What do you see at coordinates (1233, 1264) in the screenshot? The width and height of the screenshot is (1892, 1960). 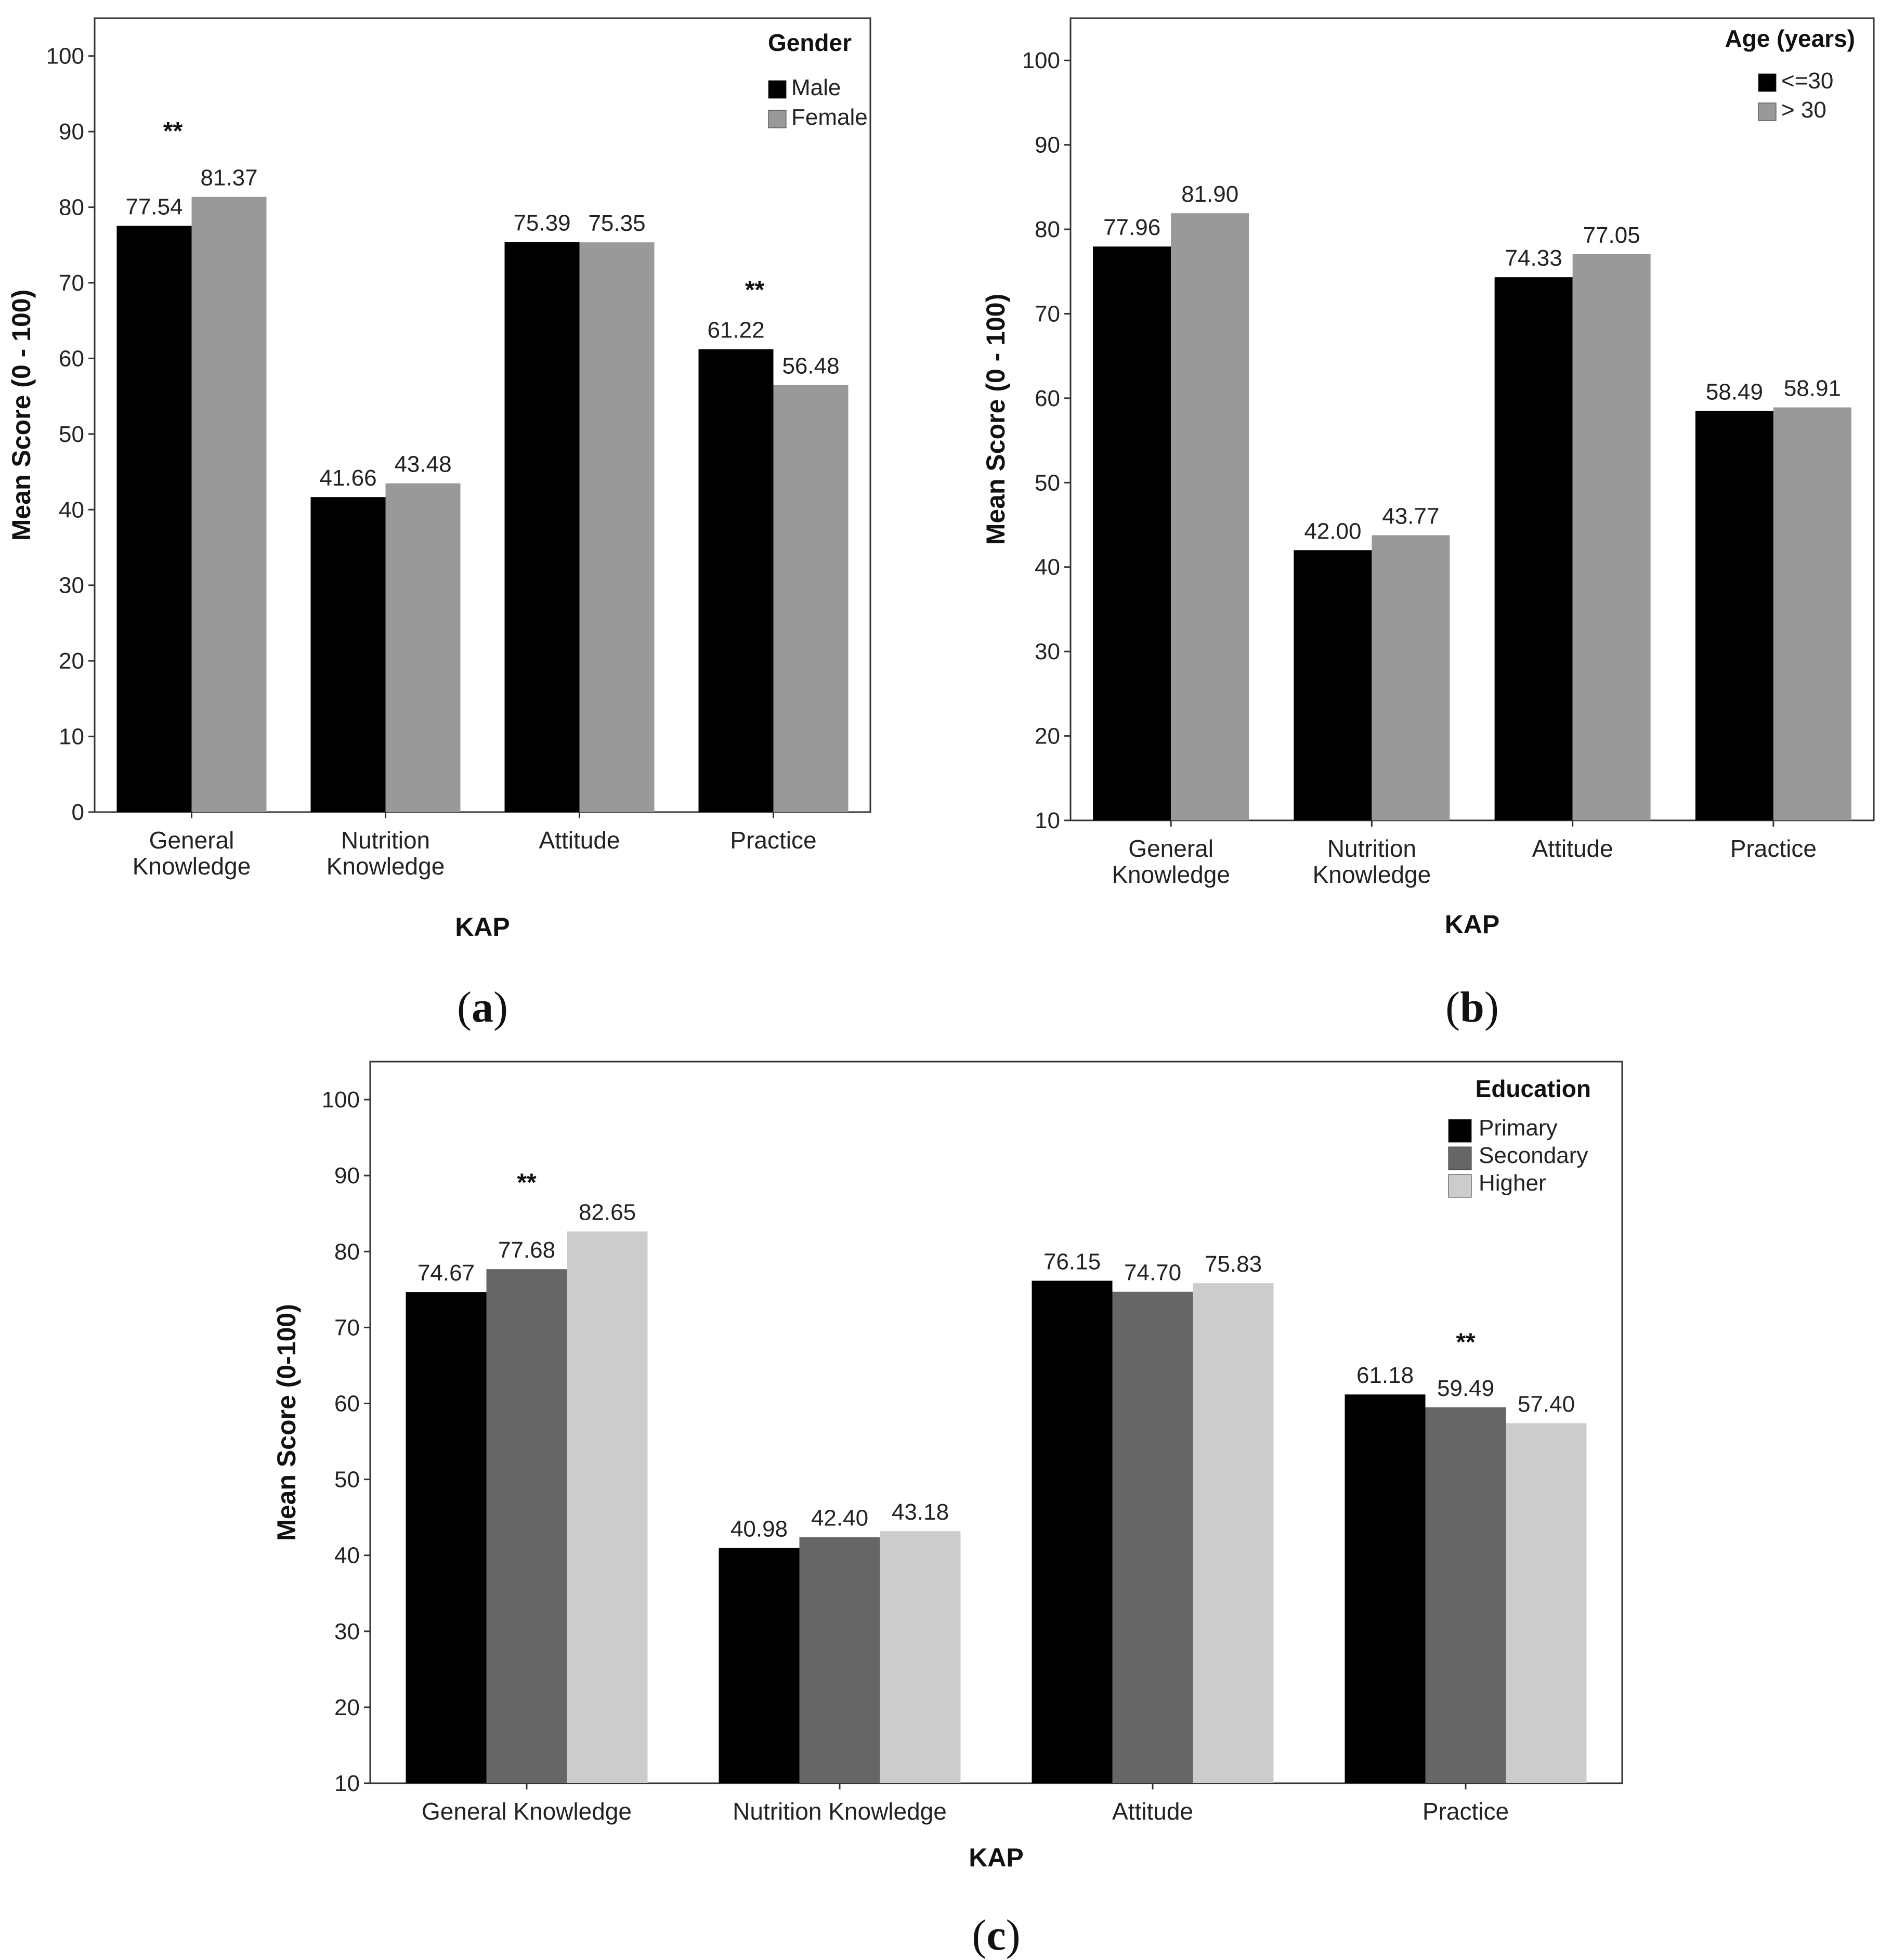 I see `data-label: 75.83` at bounding box center [1233, 1264].